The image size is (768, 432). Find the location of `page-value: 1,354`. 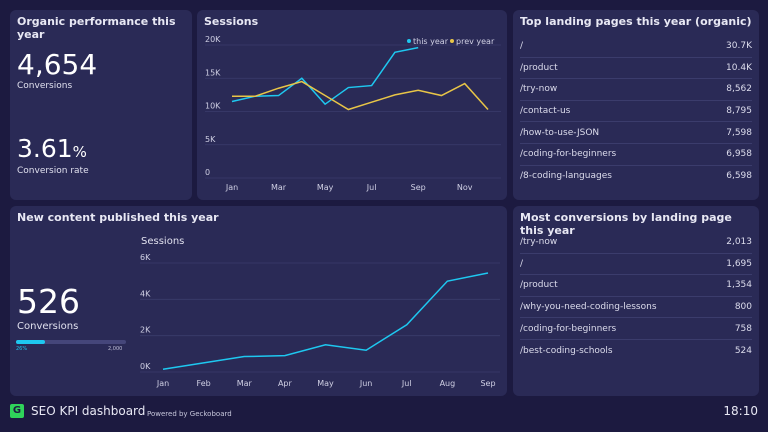

page-value: 1,354 is located at coordinates (739, 285).